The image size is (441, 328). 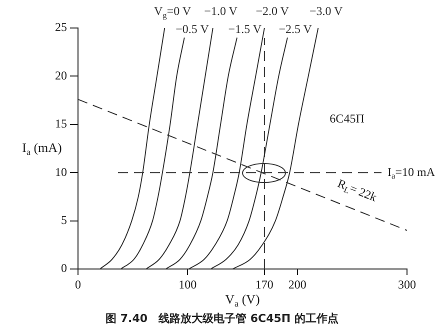 I want to click on series-label: −2.0 V, so click(x=273, y=11).